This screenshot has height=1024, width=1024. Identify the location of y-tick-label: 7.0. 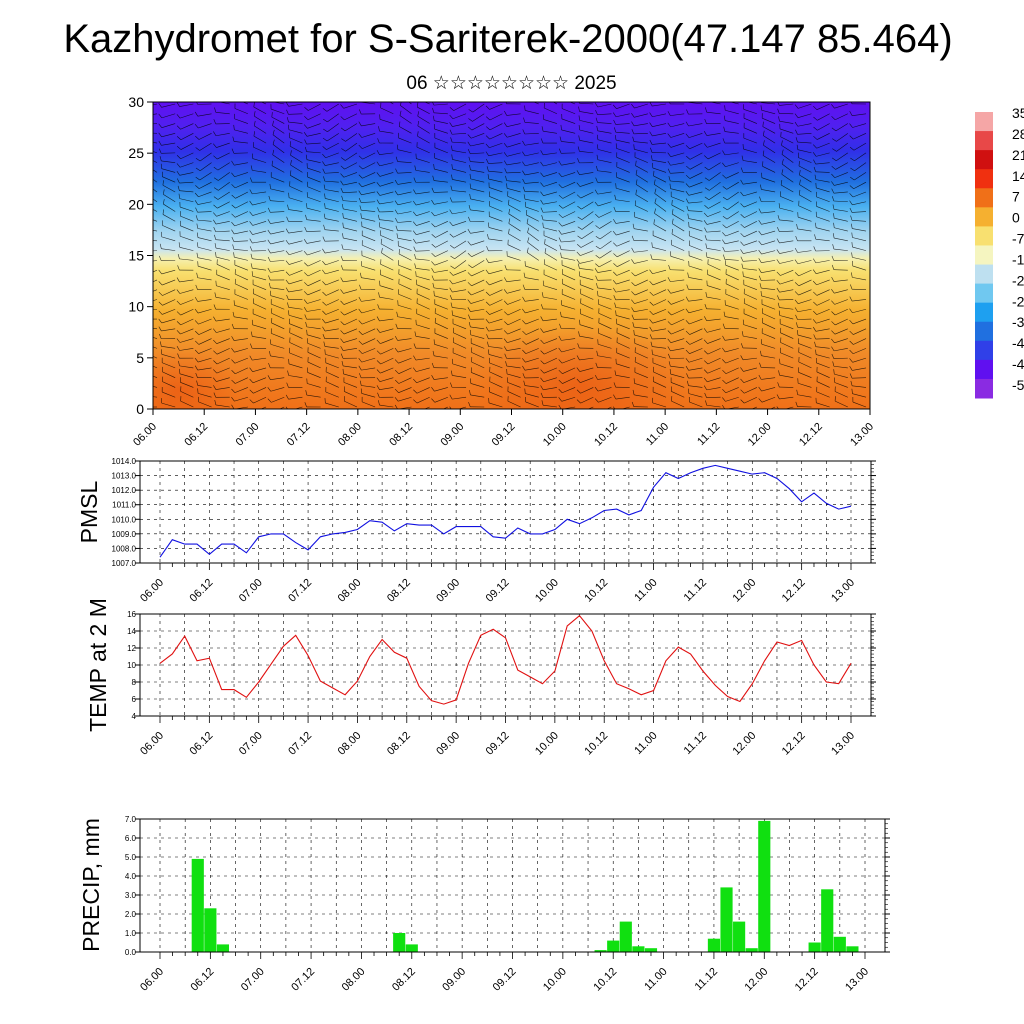
(131, 819).